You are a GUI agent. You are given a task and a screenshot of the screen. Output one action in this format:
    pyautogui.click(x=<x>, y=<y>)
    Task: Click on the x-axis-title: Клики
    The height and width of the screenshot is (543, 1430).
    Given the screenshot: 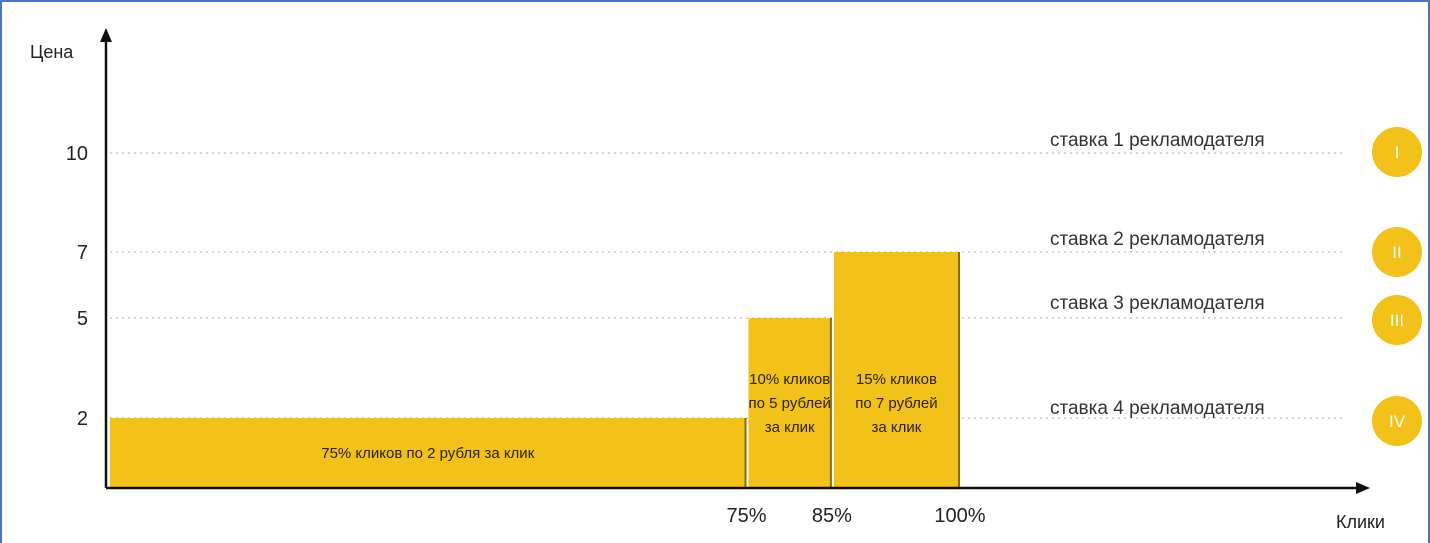 What is the action you would take?
    pyautogui.click(x=1360, y=522)
    